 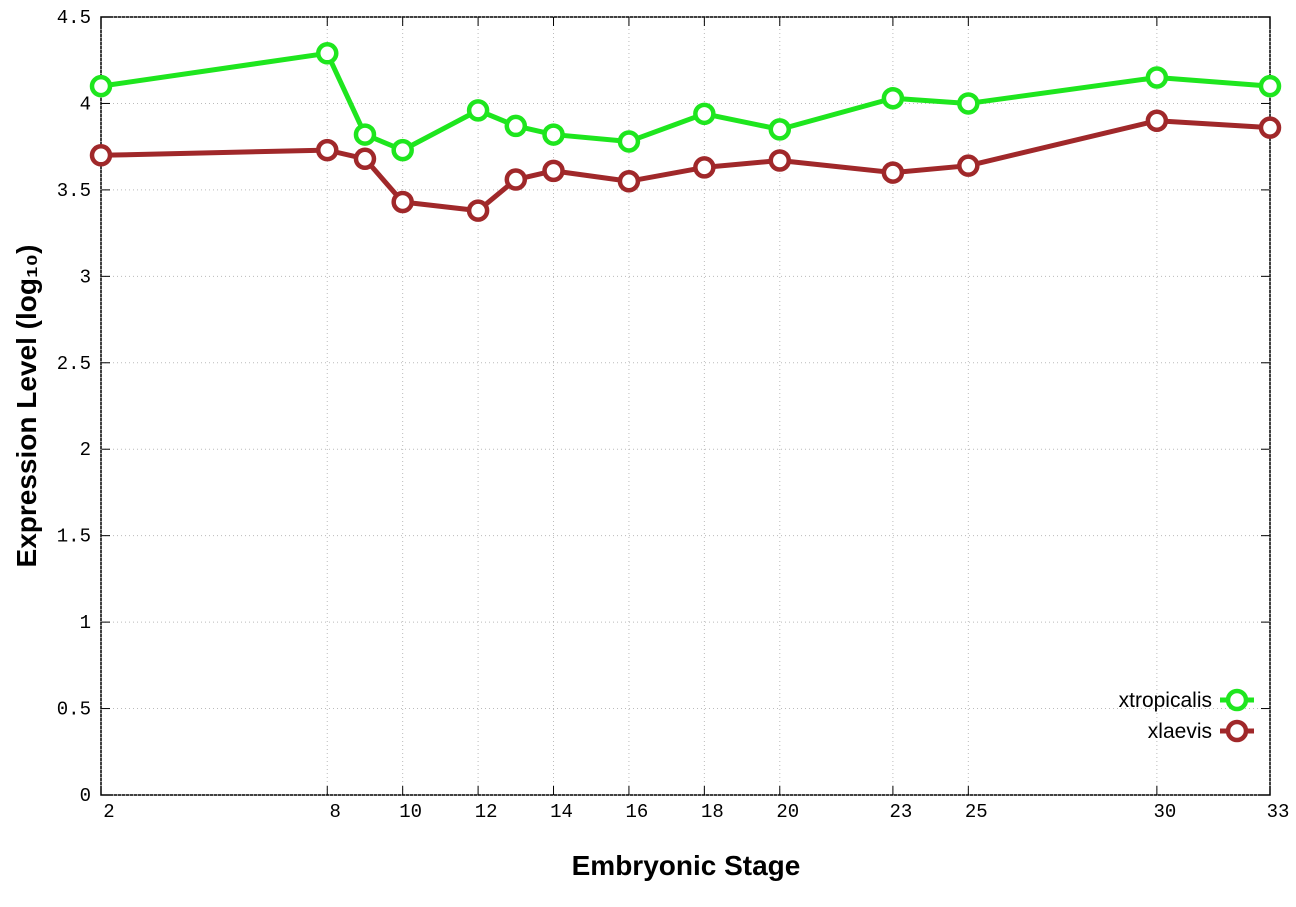 What do you see at coordinates (74, 18) in the screenshot?
I see `y-tick-label: 4.5` at bounding box center [74, 18].